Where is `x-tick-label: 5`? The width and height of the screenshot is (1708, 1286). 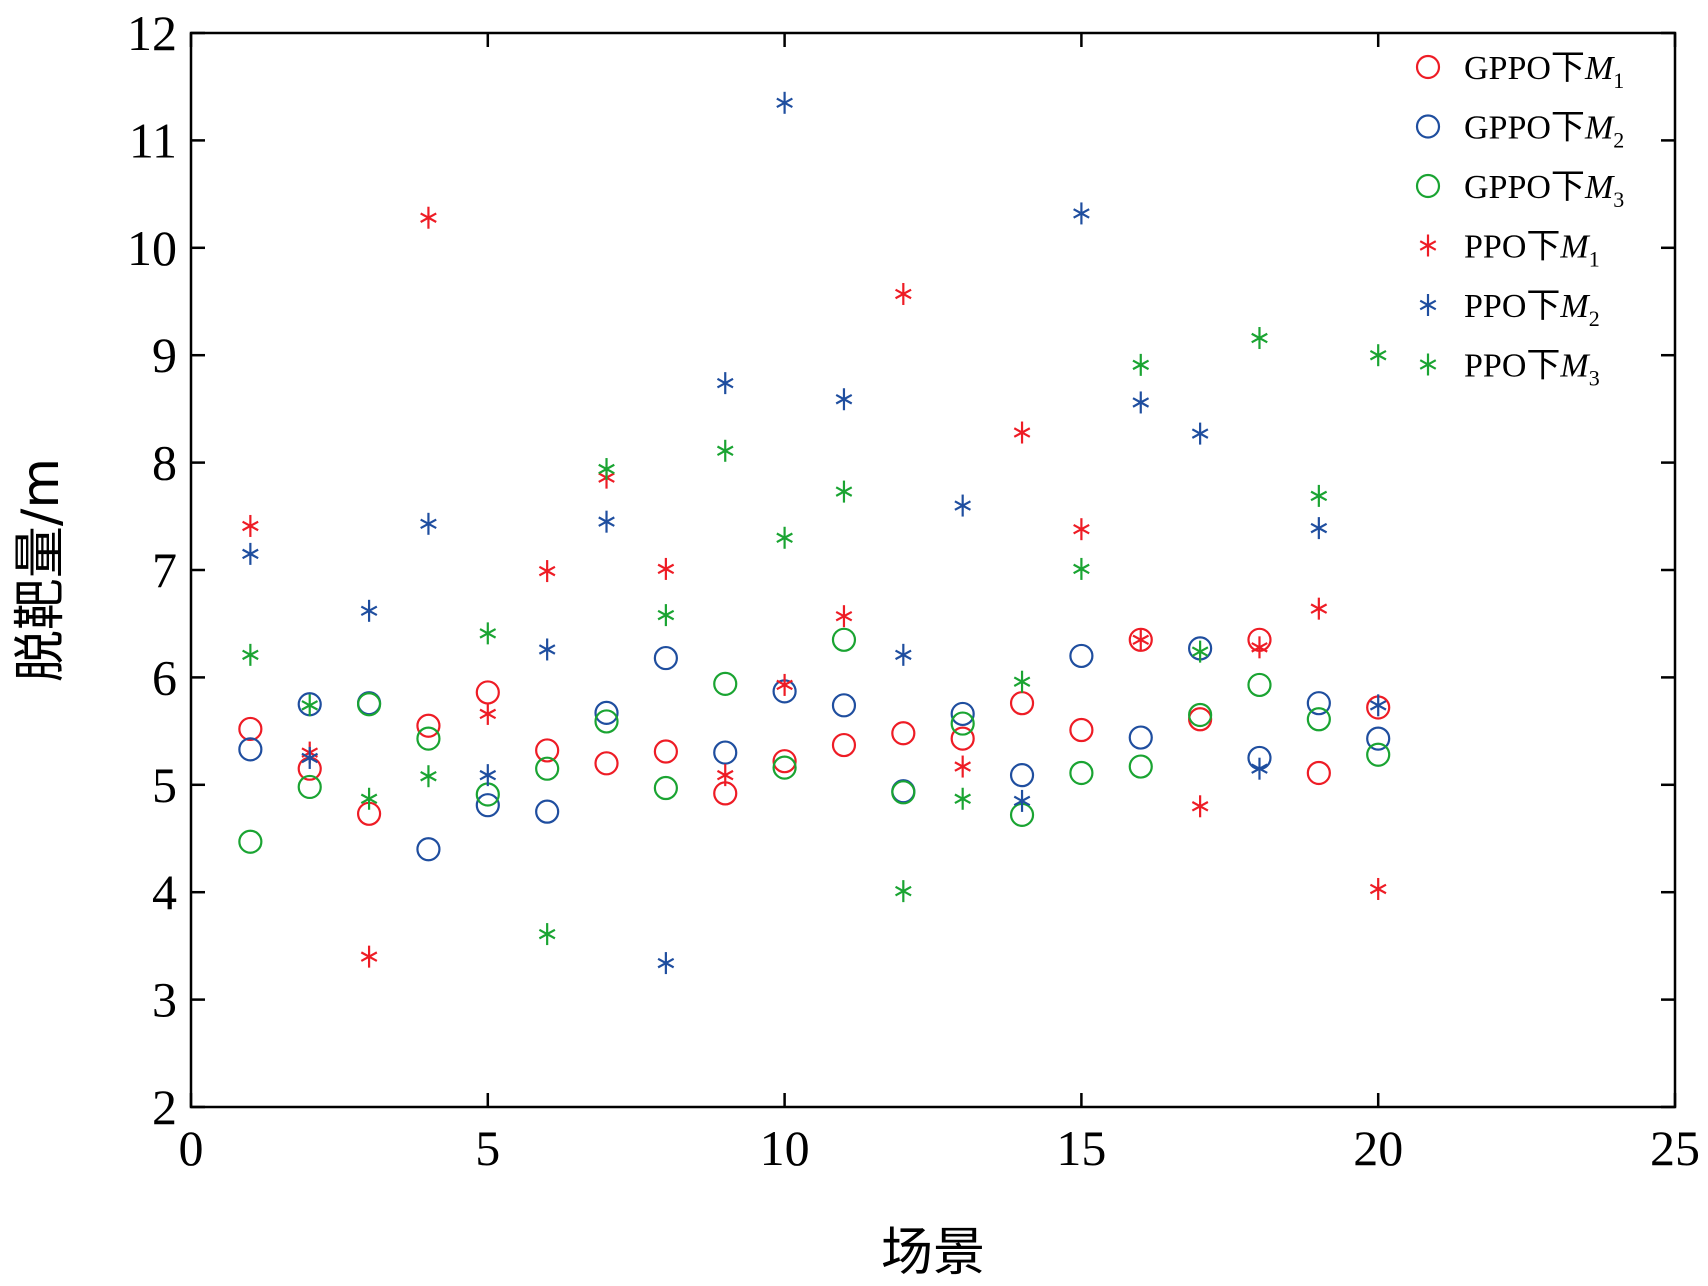 x-tick-label: 5 is located at coordinates (487, 1148).